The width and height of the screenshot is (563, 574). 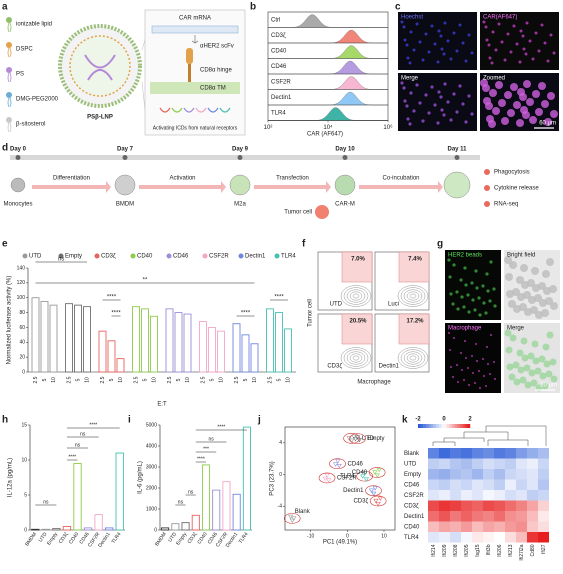 I want to click on image-label: Hoechst, so click(x=412, y=18).